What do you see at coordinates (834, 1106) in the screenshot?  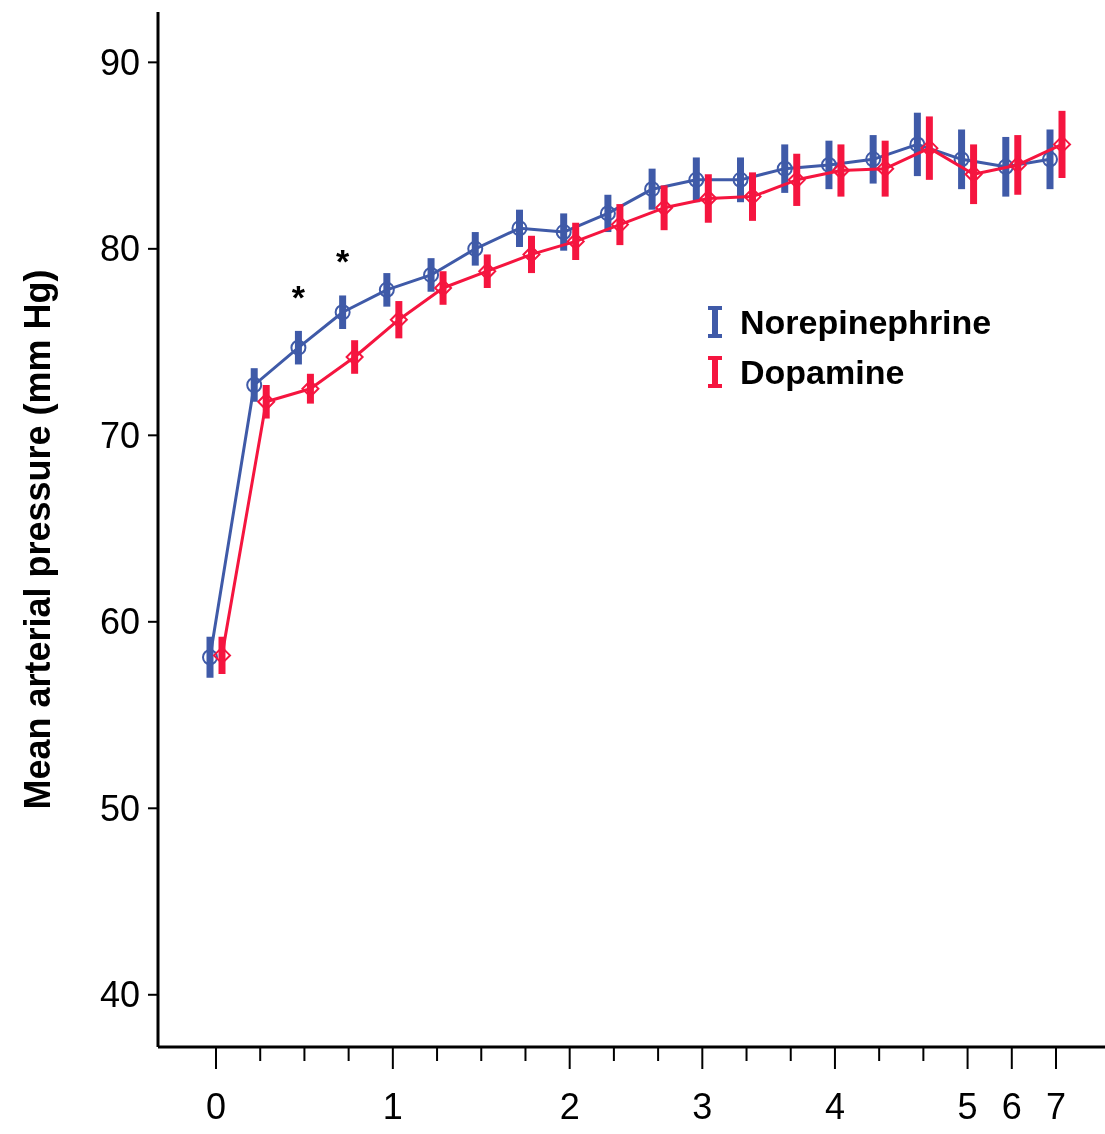 I see `x-tick-label: 4` at bounding box center [834, 1106].